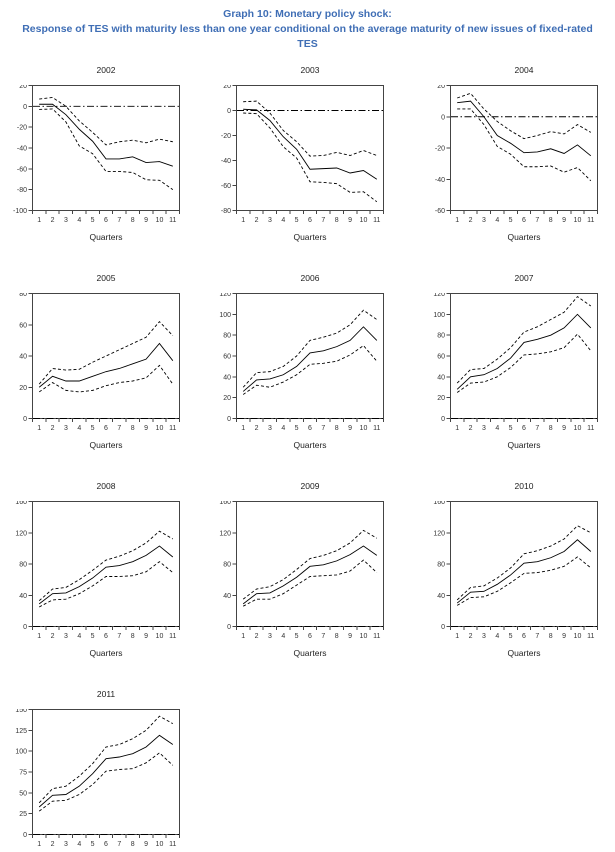 Image resolution: width=615 pixels, height=852 pixels. Describe the element at coordinates (439, 503) in the screenshot. I see `y-tick-label: 160` at that location.